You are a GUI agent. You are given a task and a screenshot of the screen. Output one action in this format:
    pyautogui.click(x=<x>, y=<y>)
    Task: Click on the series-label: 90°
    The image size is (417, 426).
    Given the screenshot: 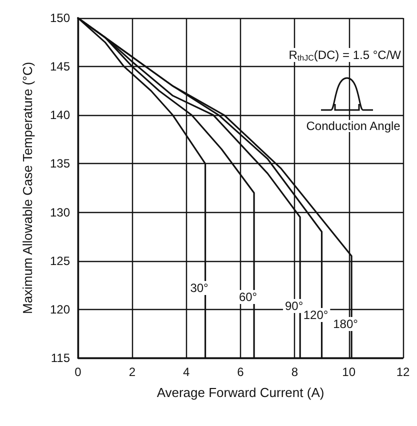 What is the action you would take?
    pyautogui.click(x=294, y=306)
    